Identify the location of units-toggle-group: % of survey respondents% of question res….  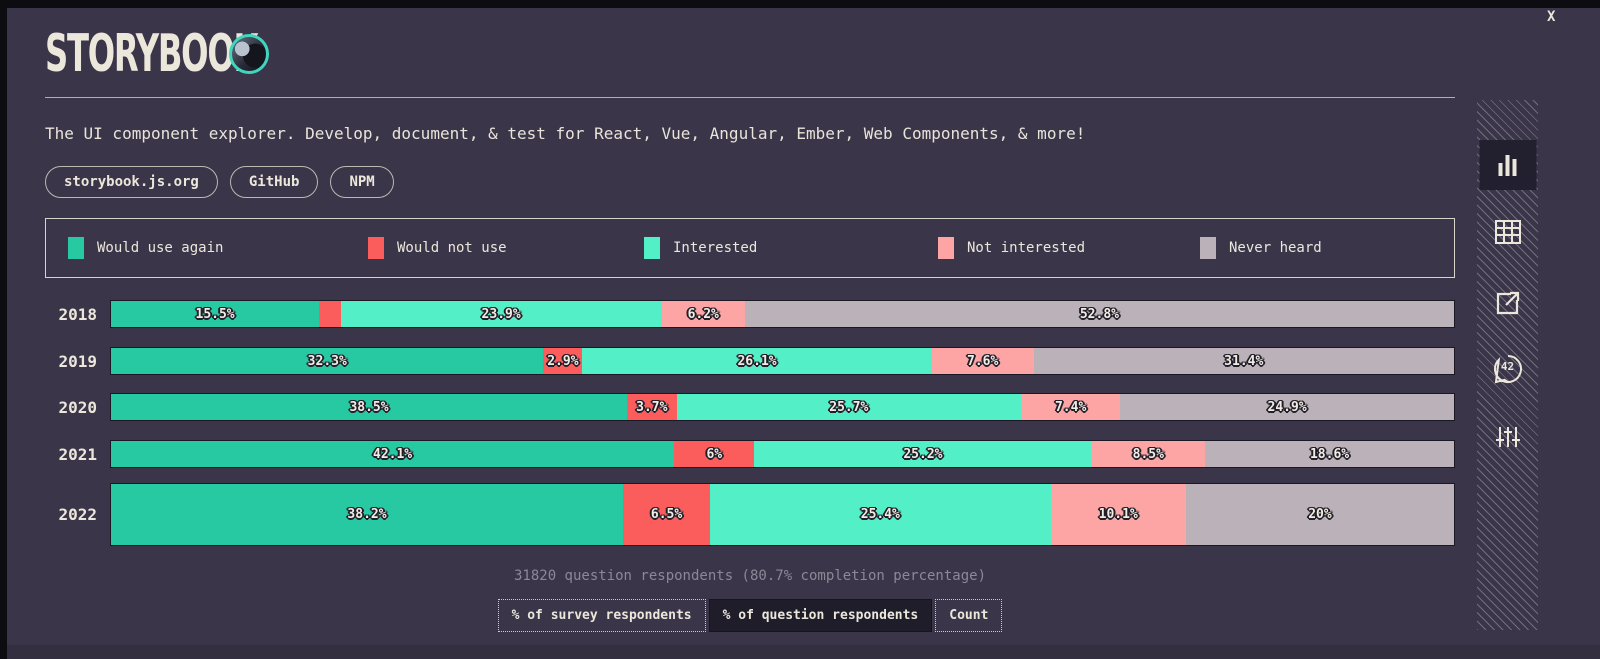
(750, 615).